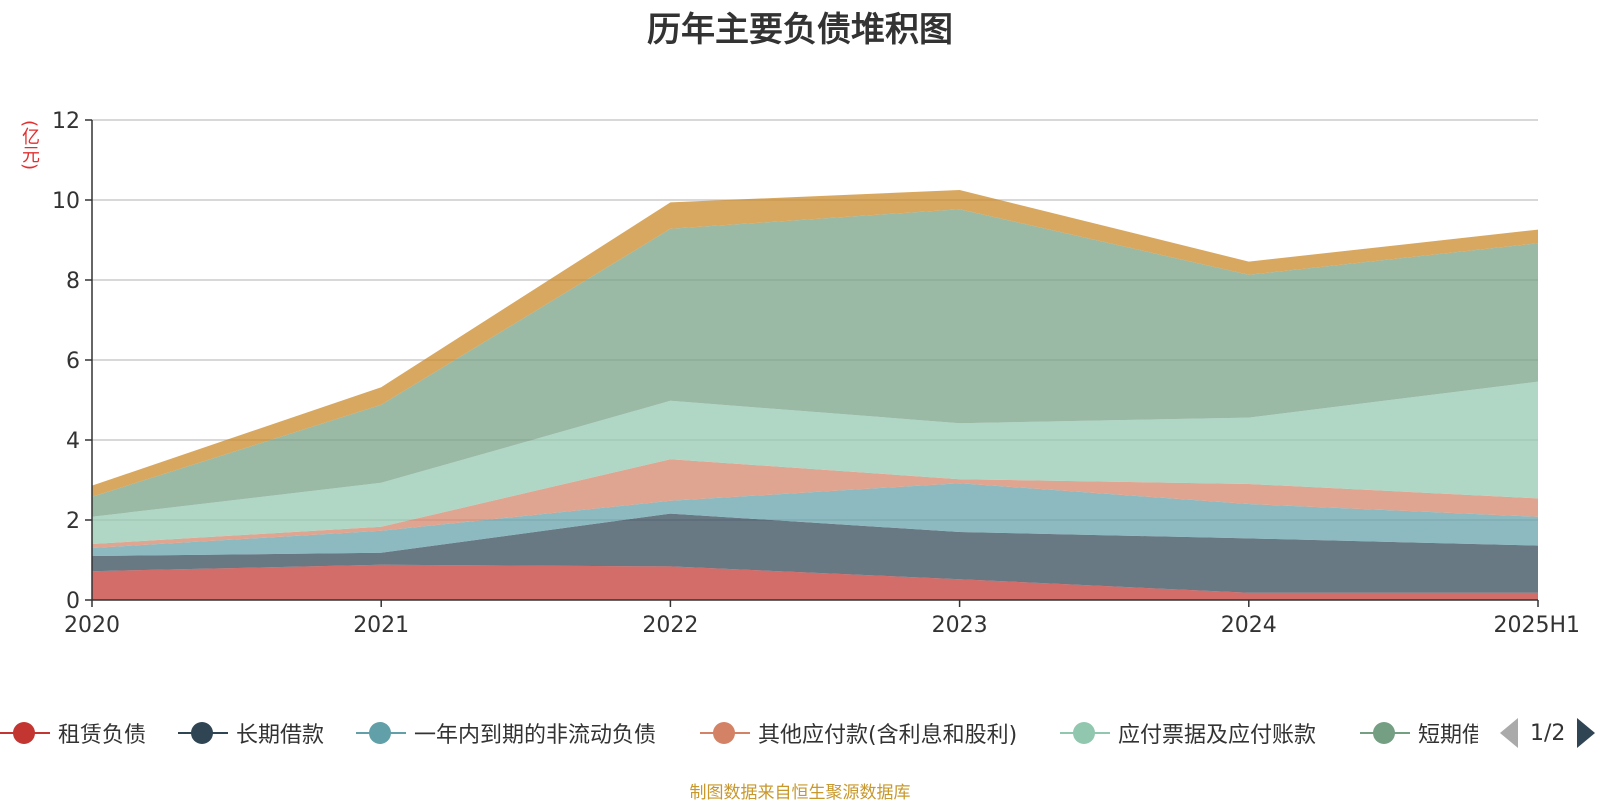 The height and width of the screenshot is (803, 1600). I want to click on legend-label: 应付票据及应付账款, so click(1217, 735).